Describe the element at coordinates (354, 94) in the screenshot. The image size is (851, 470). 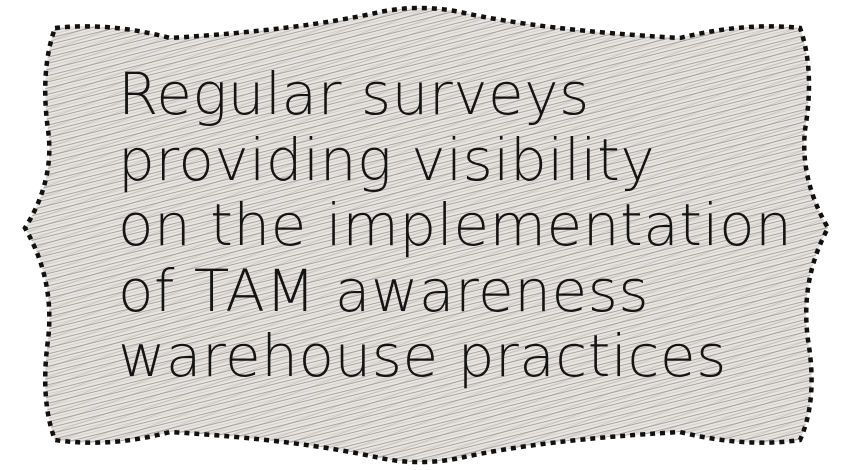
I see `card-line-1: Regular surveys` at that location.